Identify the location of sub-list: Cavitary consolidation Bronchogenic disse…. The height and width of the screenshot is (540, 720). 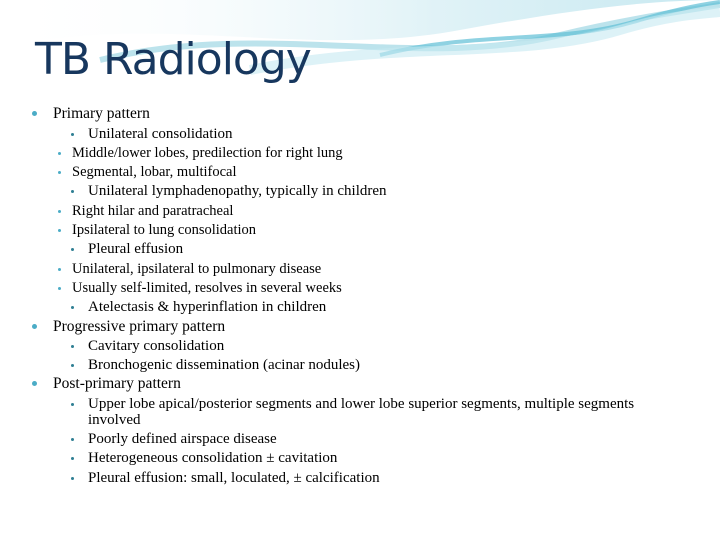
(359, 354).